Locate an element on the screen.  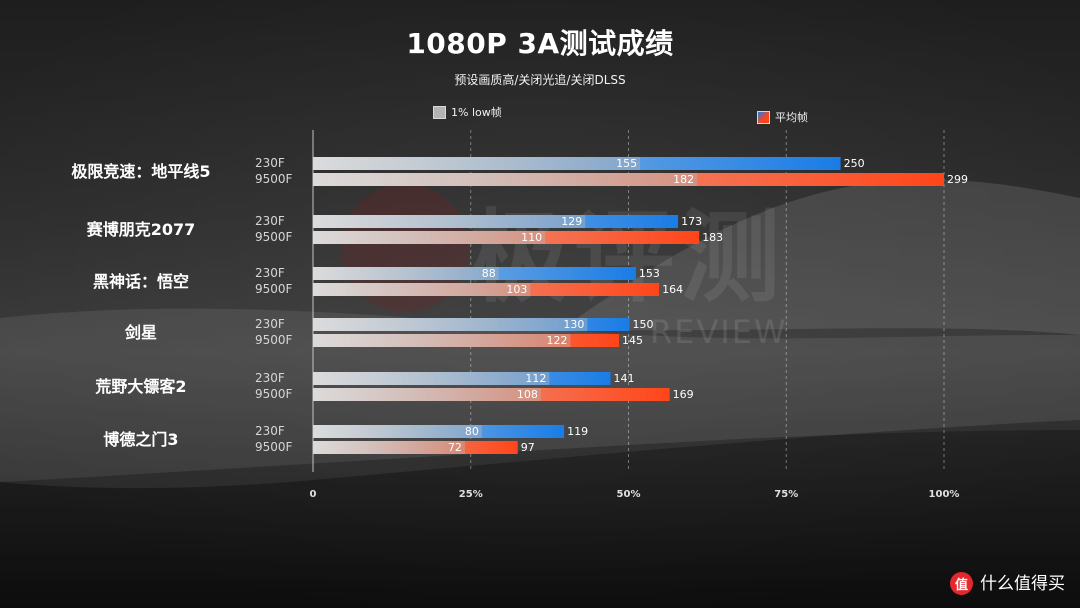
legend-item-avg: 平均帧 is located at coordinates (782, 117).